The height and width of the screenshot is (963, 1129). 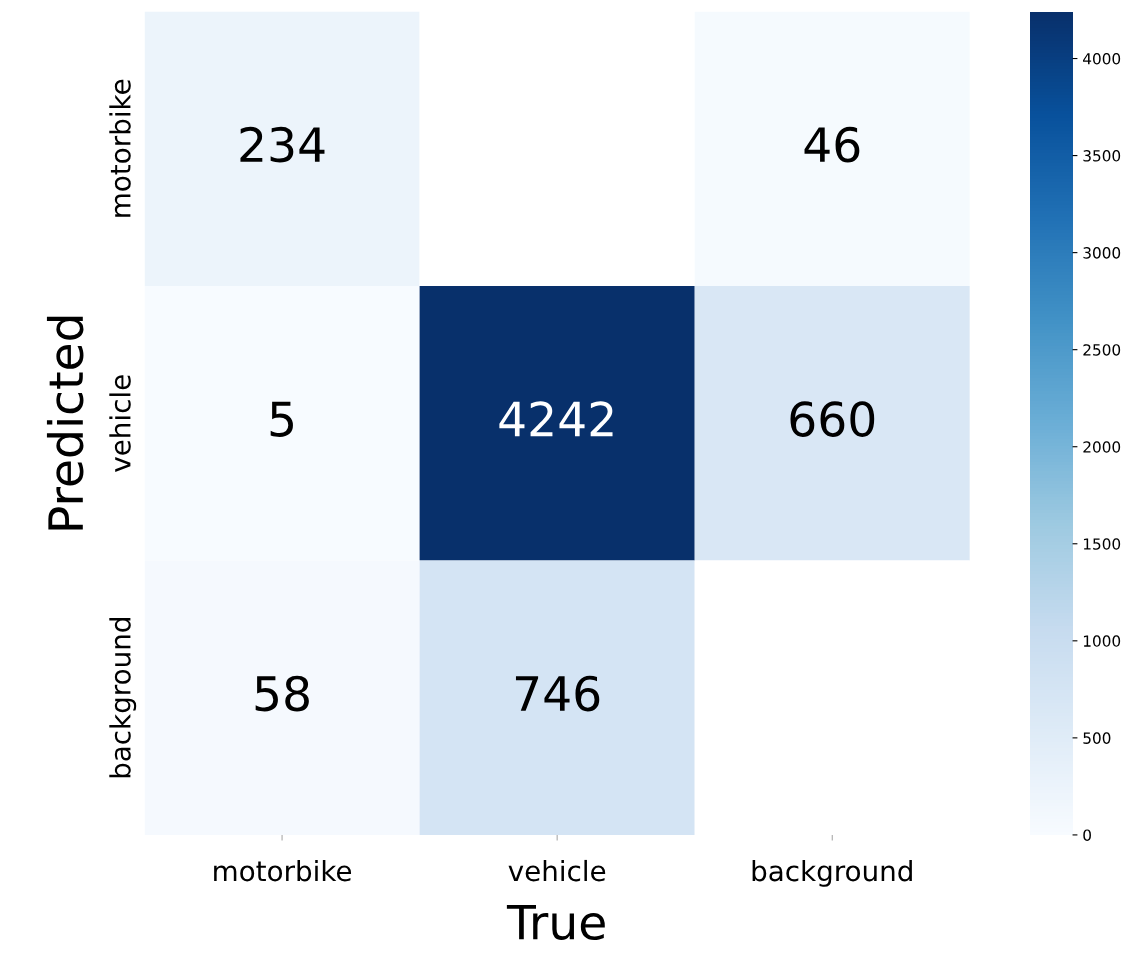 I want to click on data-label: 4242, so click(x=556, y=419).